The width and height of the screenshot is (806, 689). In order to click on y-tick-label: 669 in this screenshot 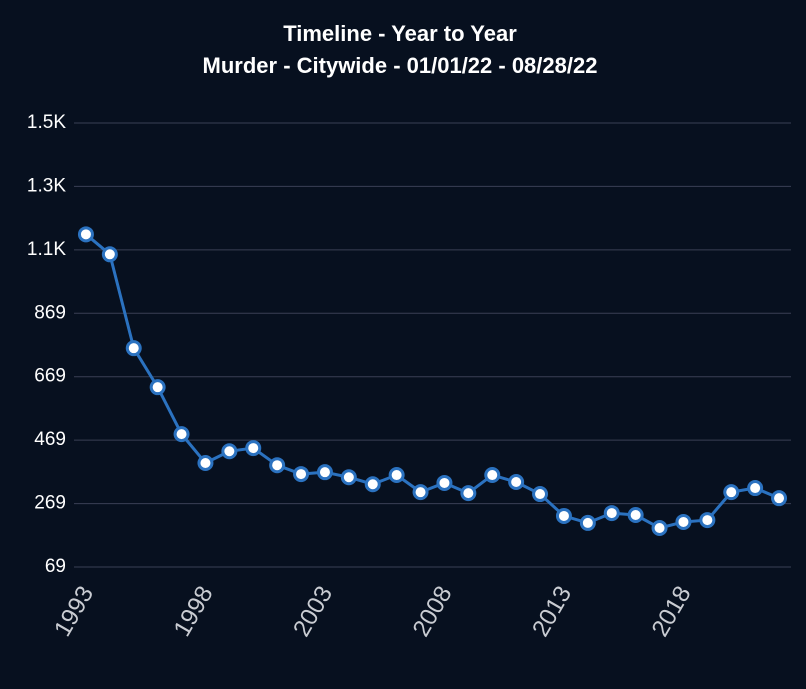, I will do `click(50, 376)`.